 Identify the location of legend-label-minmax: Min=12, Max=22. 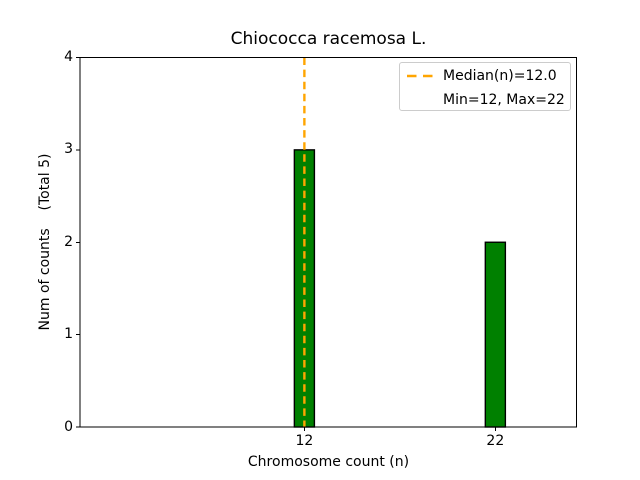
(504, 100).